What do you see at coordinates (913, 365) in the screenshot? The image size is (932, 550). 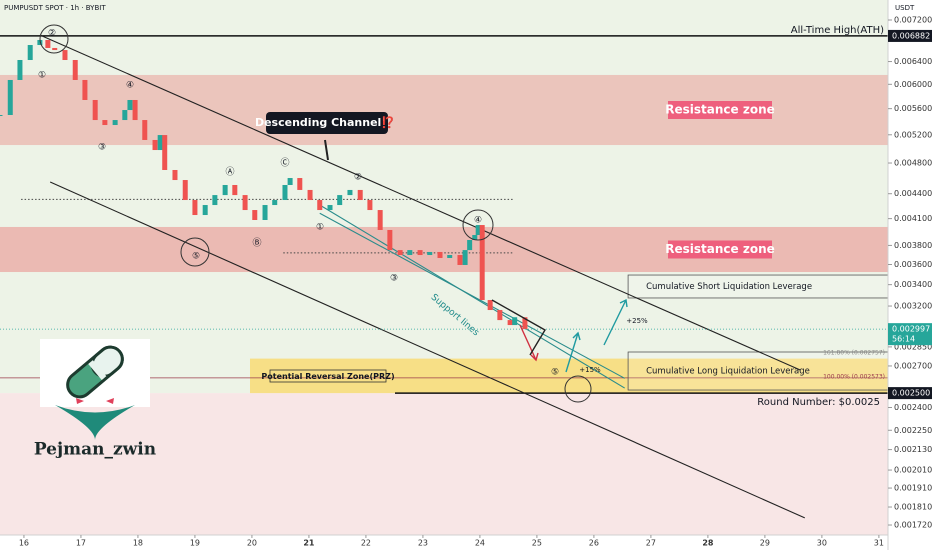 I see `y-tick-label: 0.002700` at bounding box center [913, 365].